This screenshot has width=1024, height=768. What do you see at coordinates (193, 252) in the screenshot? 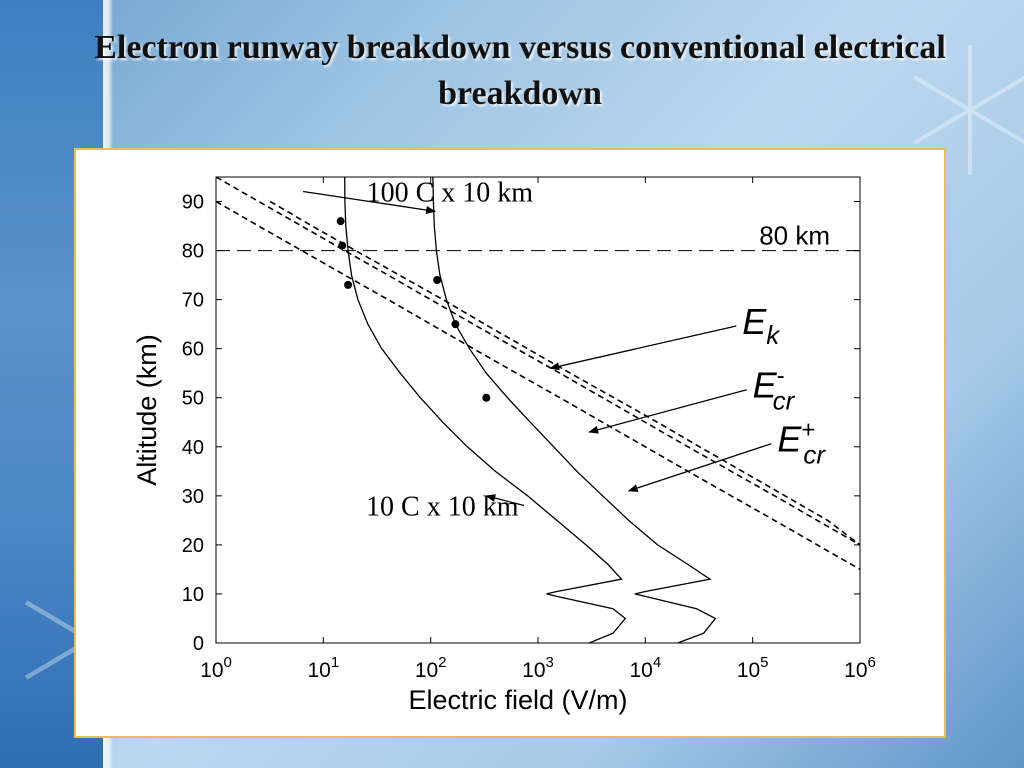
I see `y-tick-label: 80` at bounding box center [193, 252].